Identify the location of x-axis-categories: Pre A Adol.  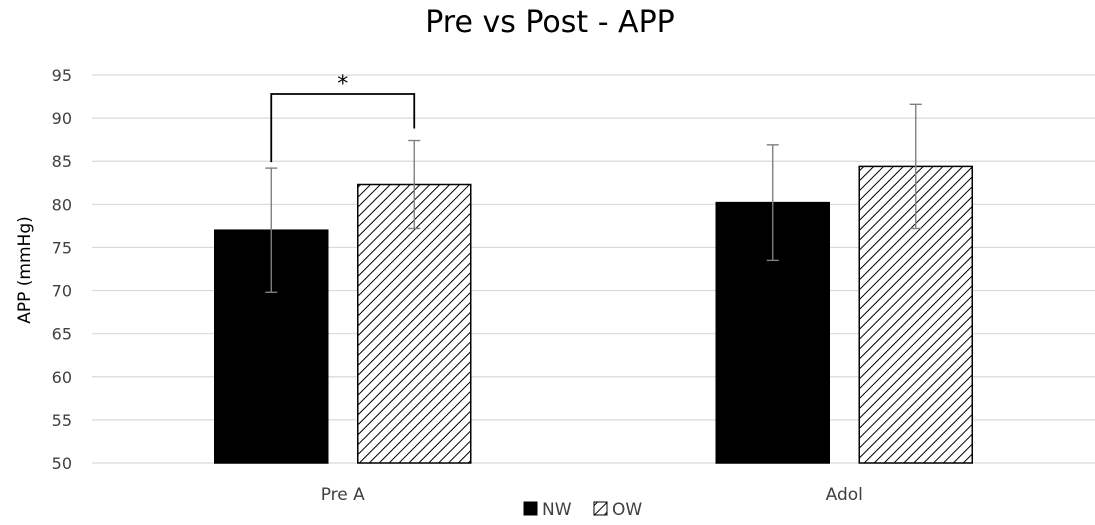
(592, 495).